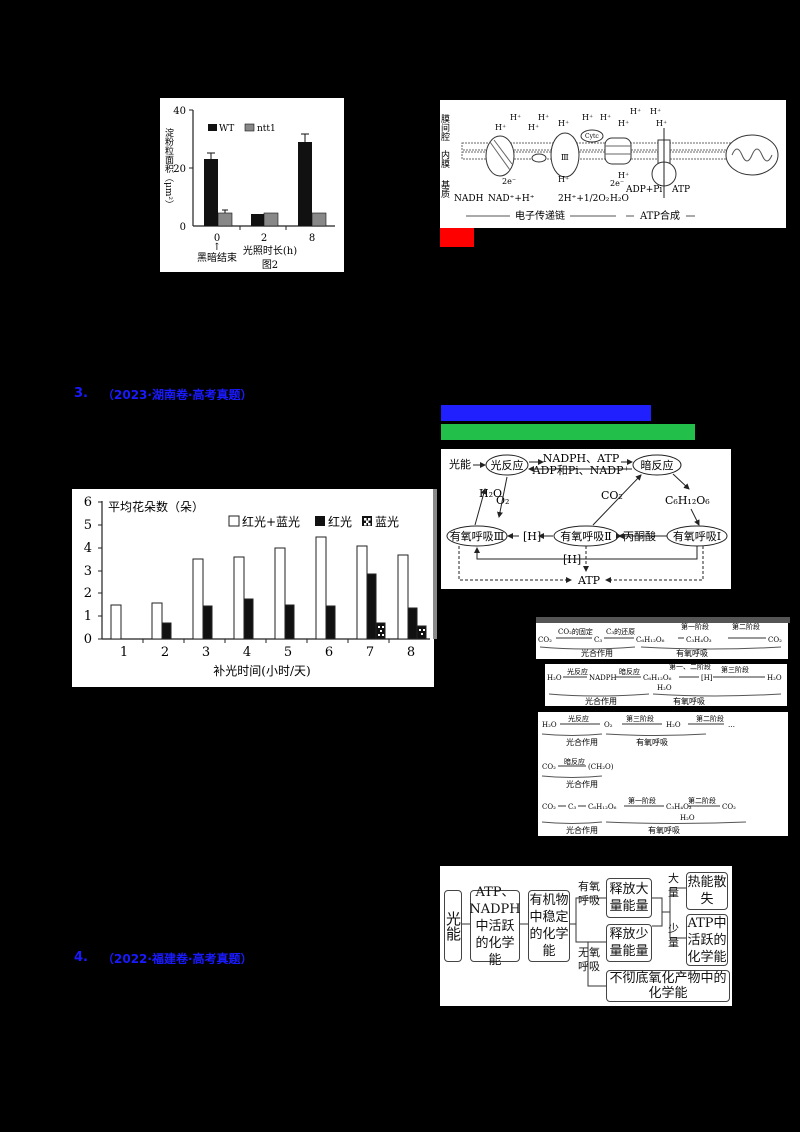 Image resolution: width=800 pixels, height=1132 pixels. Describe the element at coordinates (217, 257) in the screenshot. I see `fig2-dark-end-note: 黑暗结束` at that location.